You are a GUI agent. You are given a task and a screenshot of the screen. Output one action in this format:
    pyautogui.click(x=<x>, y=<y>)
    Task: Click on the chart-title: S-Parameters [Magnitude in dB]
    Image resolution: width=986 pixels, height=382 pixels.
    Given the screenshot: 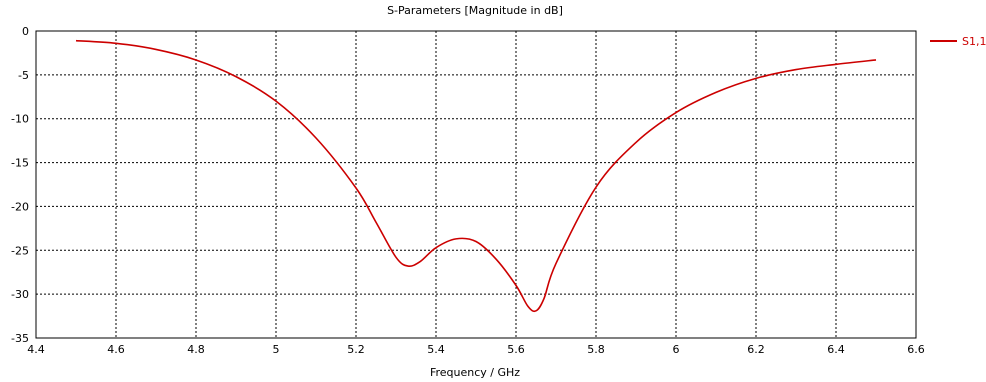 What is the action you would take?
    pyautogui.click(x=475, y=10)
    